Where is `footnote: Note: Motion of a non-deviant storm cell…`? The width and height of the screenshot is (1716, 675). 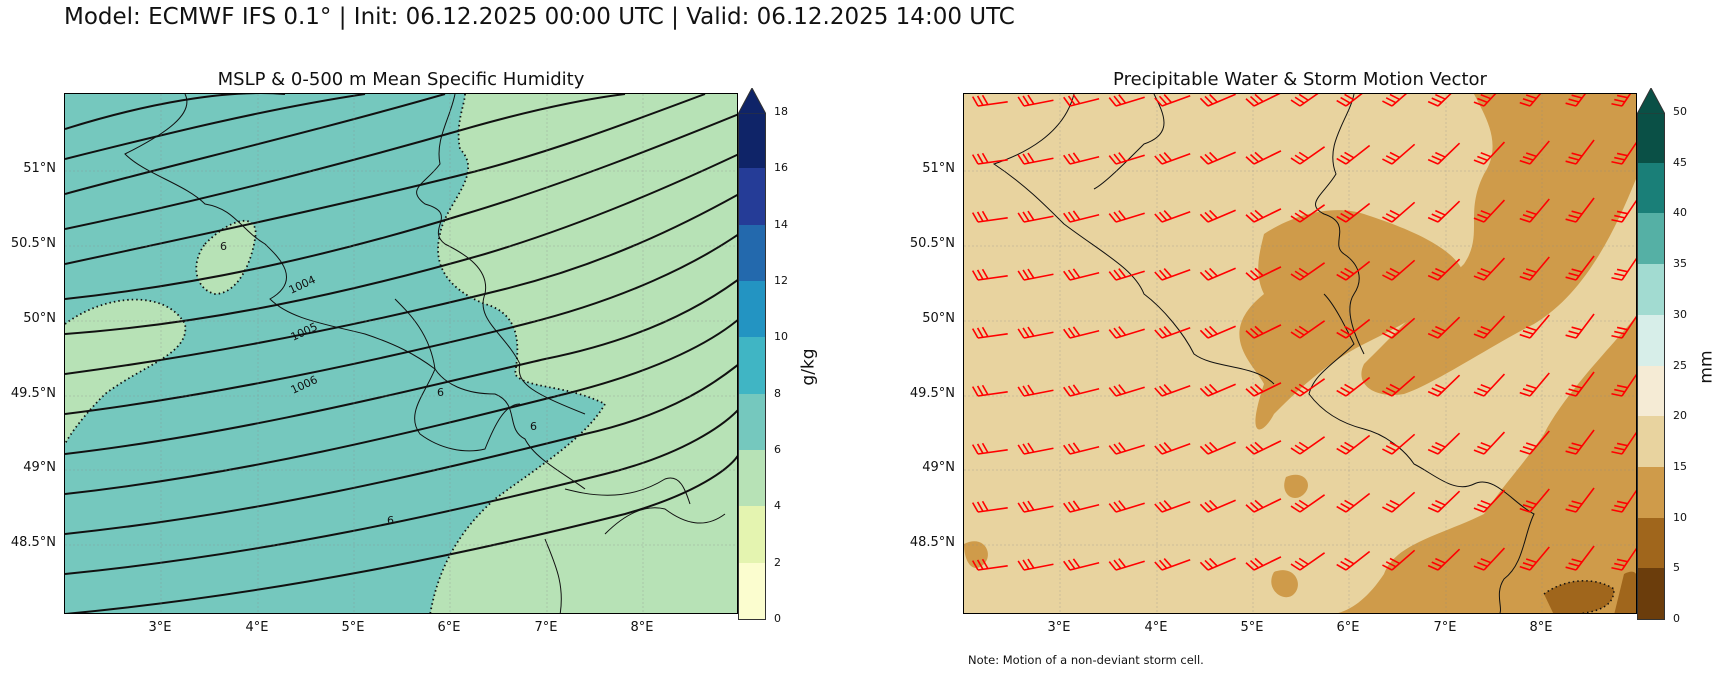 footnote: Note: Motion of a non-deviant storm cell… is located at coordinates (1086, 660).